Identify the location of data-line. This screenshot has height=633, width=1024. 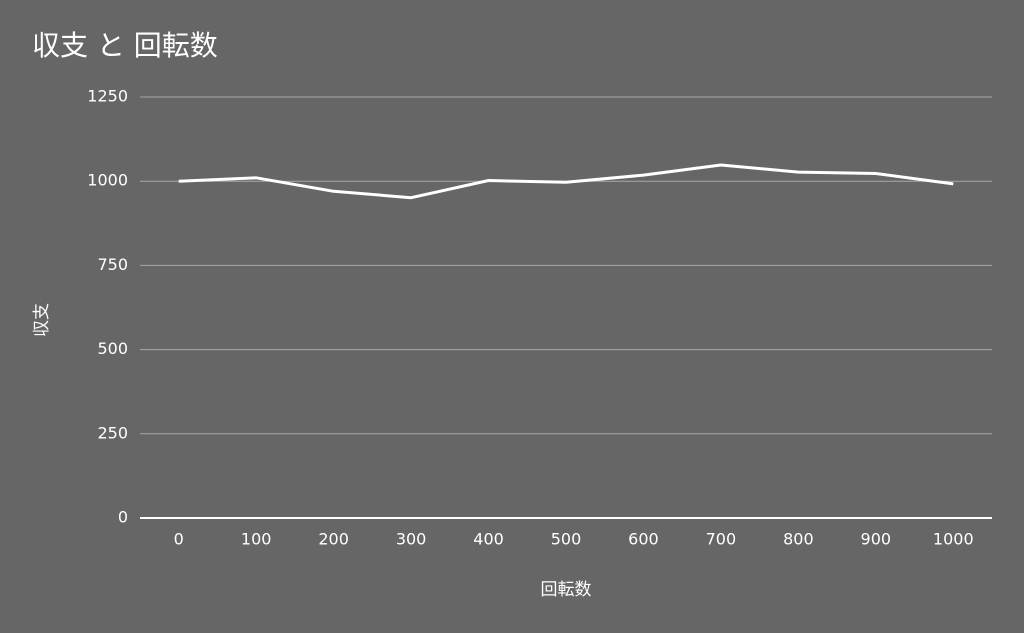
(566, 181).